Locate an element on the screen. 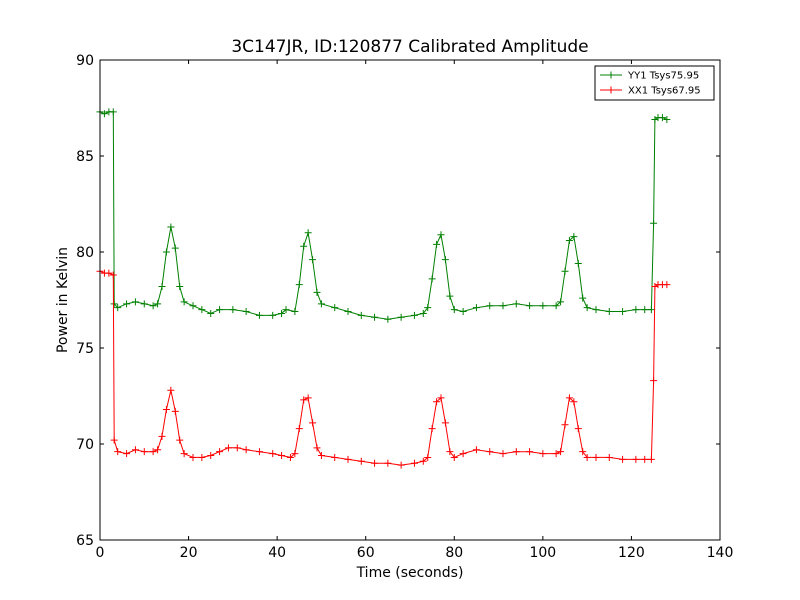 Image resolution: width=800 pixels, height=600 pixels. y-tick-label: 90 is located at coordinates (85, 61).